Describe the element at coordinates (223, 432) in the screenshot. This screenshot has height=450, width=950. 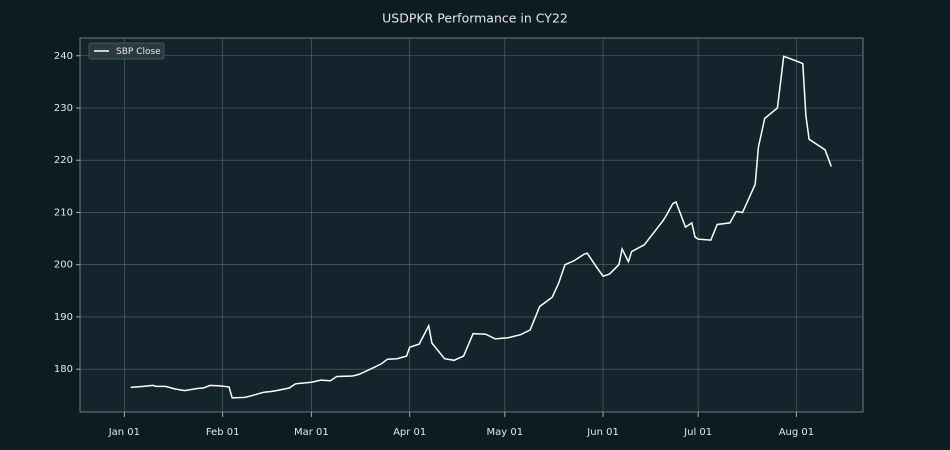
I see `x-tick-label: Feb 01` at that location.